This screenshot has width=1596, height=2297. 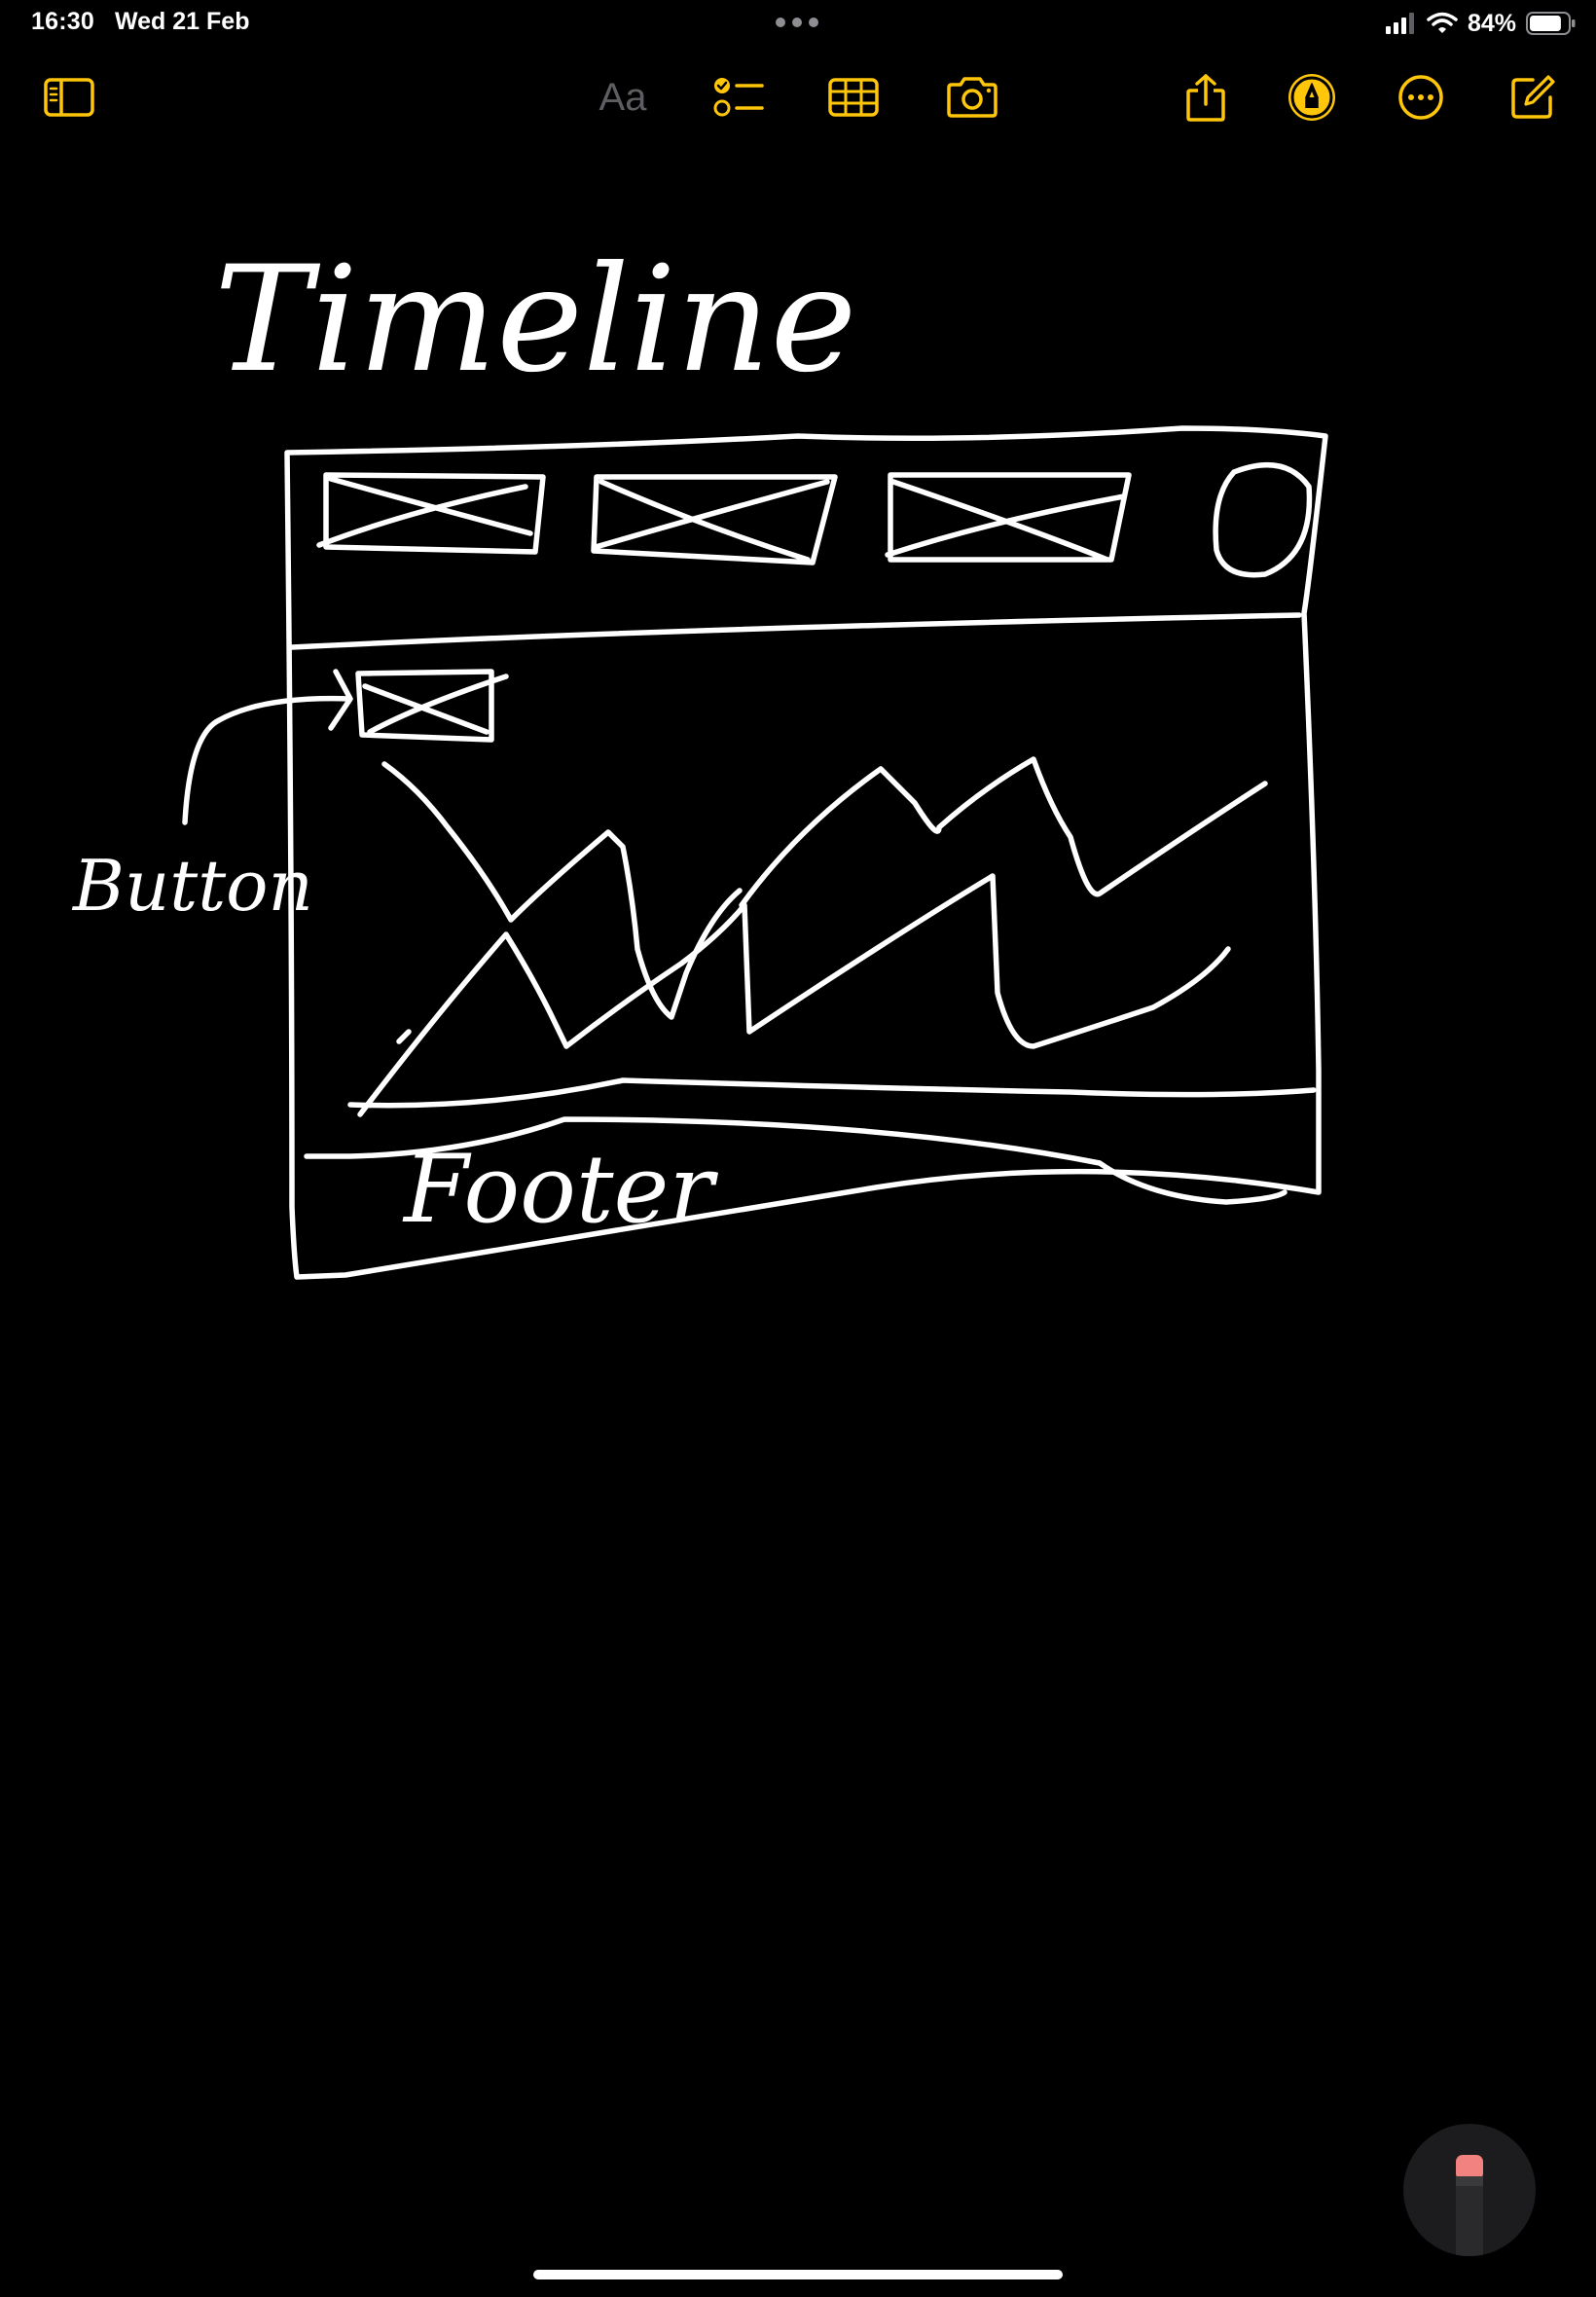 I want to click on pencil-icon, so click(x=1469, y=2205).